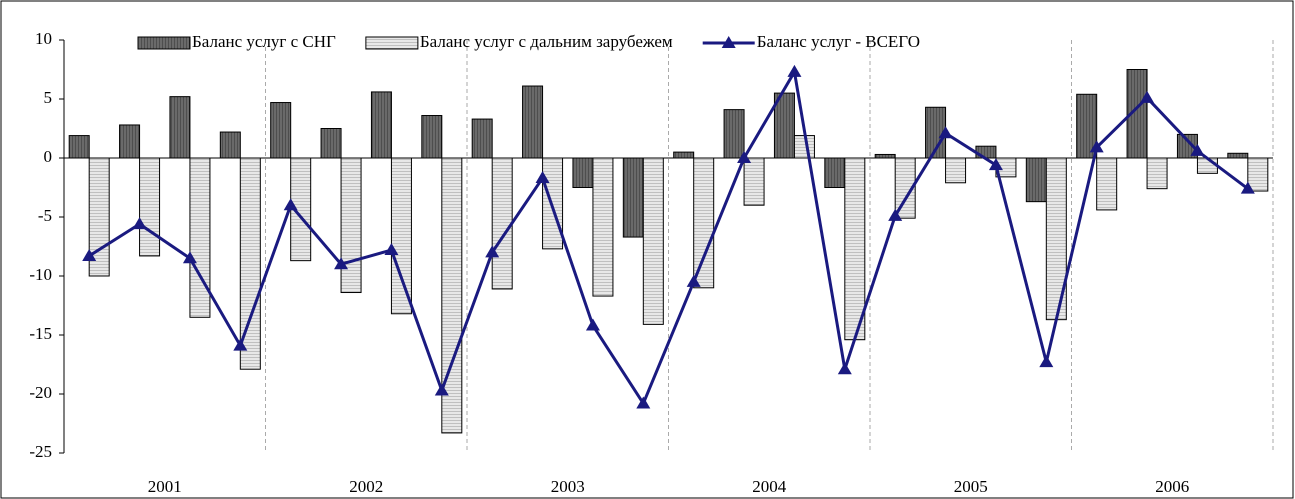 The height and width of the screenshot is (499, 1295). Describe the element at coordinates (43, 38) in the screenshot. I see `y-tick-label: 10` at that location.